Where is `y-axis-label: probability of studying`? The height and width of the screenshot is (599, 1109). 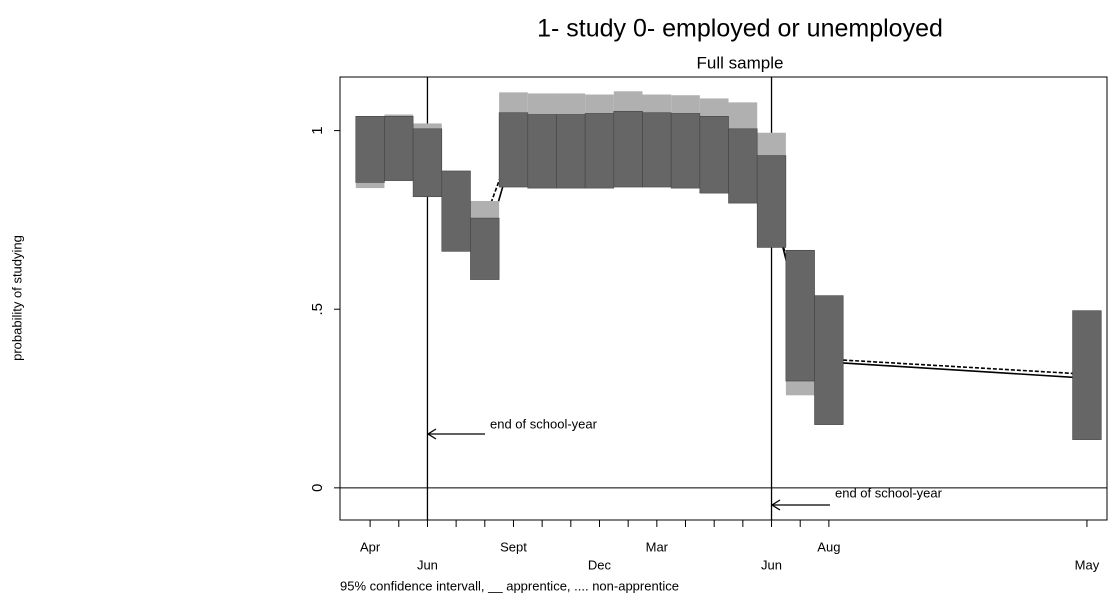
y-axis-label: probability of studying is located at coordinates (16, 298).